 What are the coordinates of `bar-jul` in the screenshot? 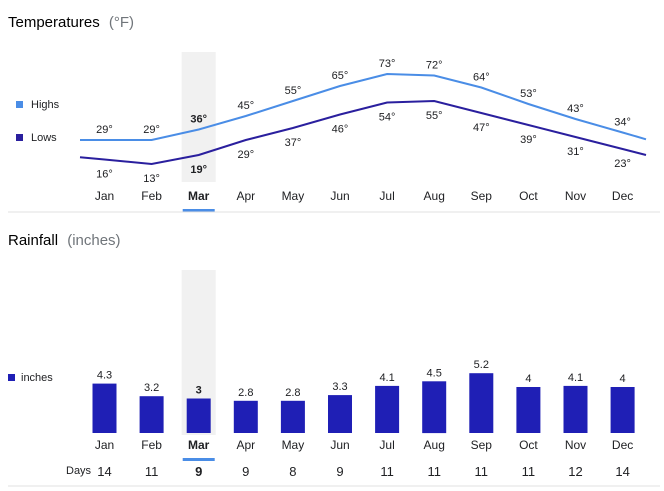 It's located at (387, 409).